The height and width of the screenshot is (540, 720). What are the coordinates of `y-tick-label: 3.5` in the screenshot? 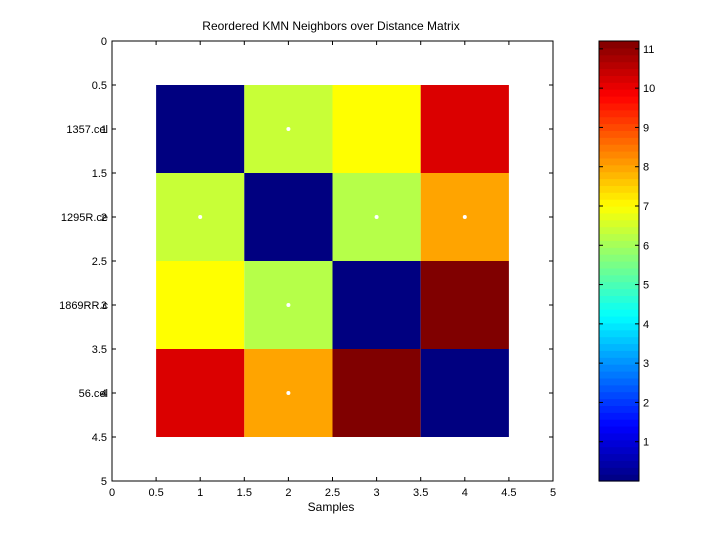 It's located at (99, 350).